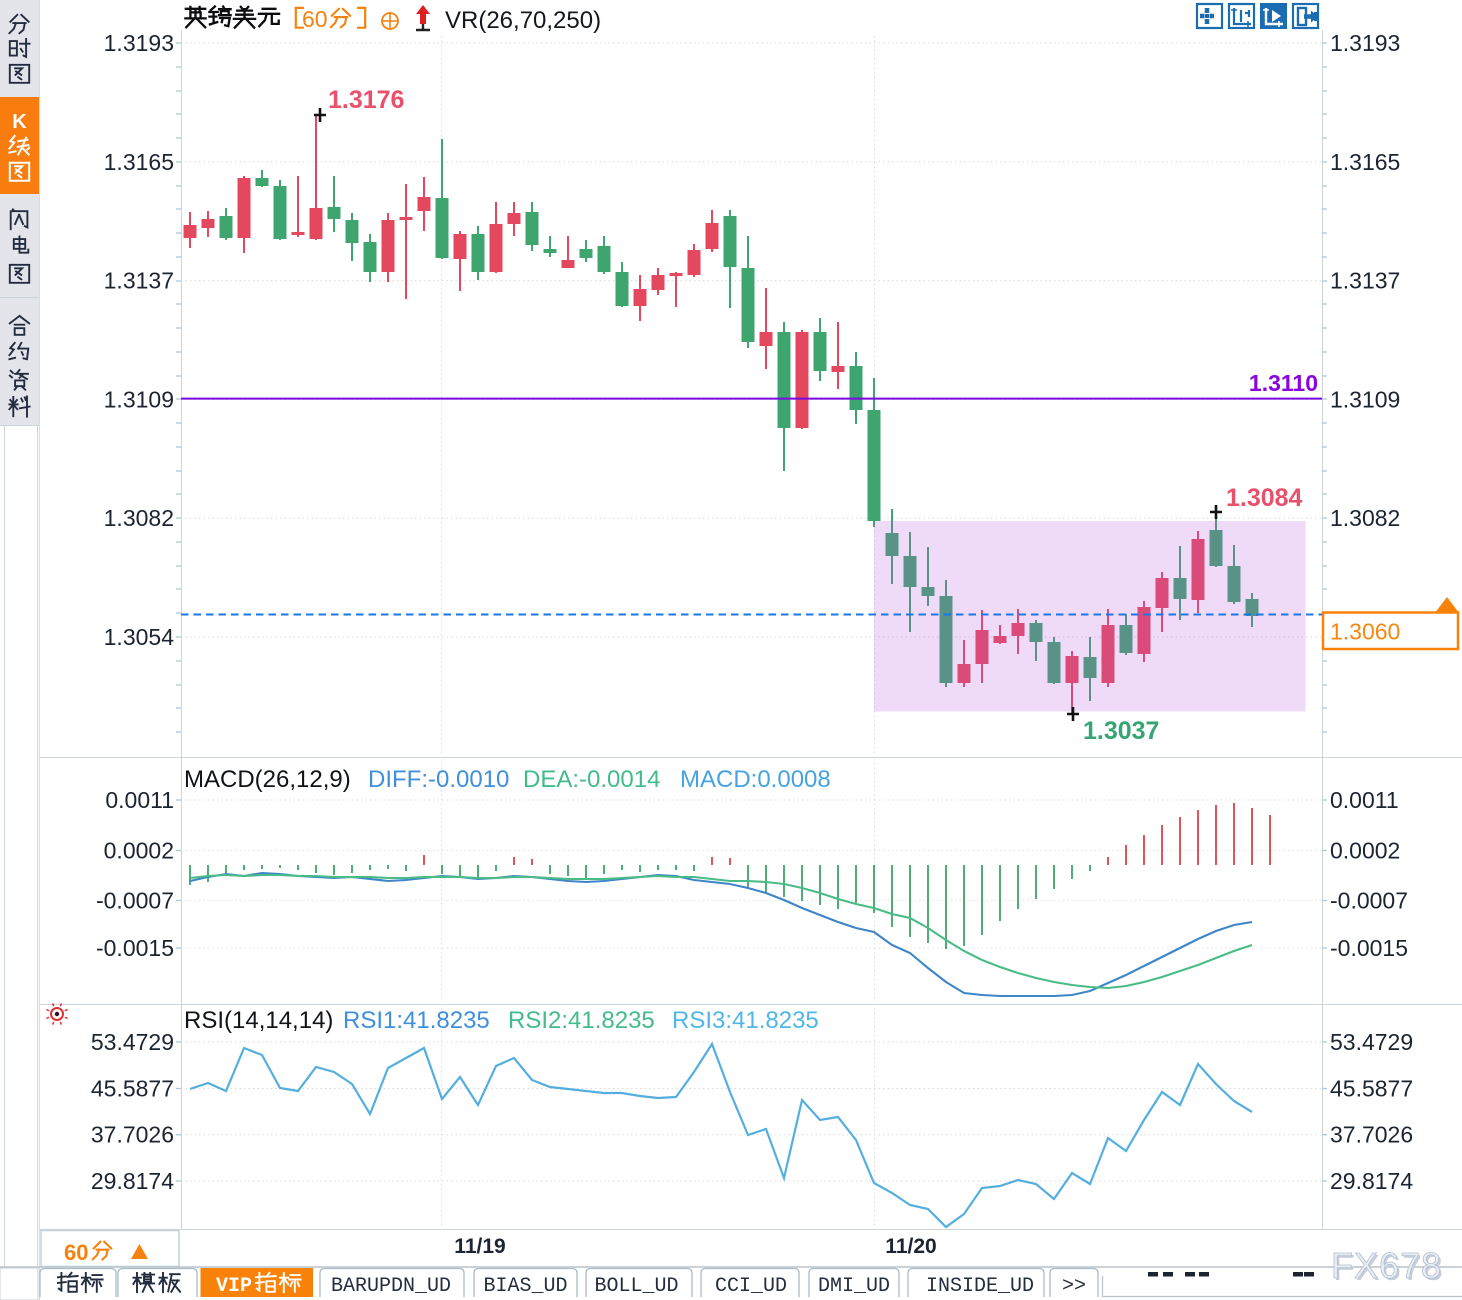  What do you see at coordinates (745, 1020) in the screenshot?
I see `svg-text: RSI3:41.8235` at bounding box center [745, 1020].